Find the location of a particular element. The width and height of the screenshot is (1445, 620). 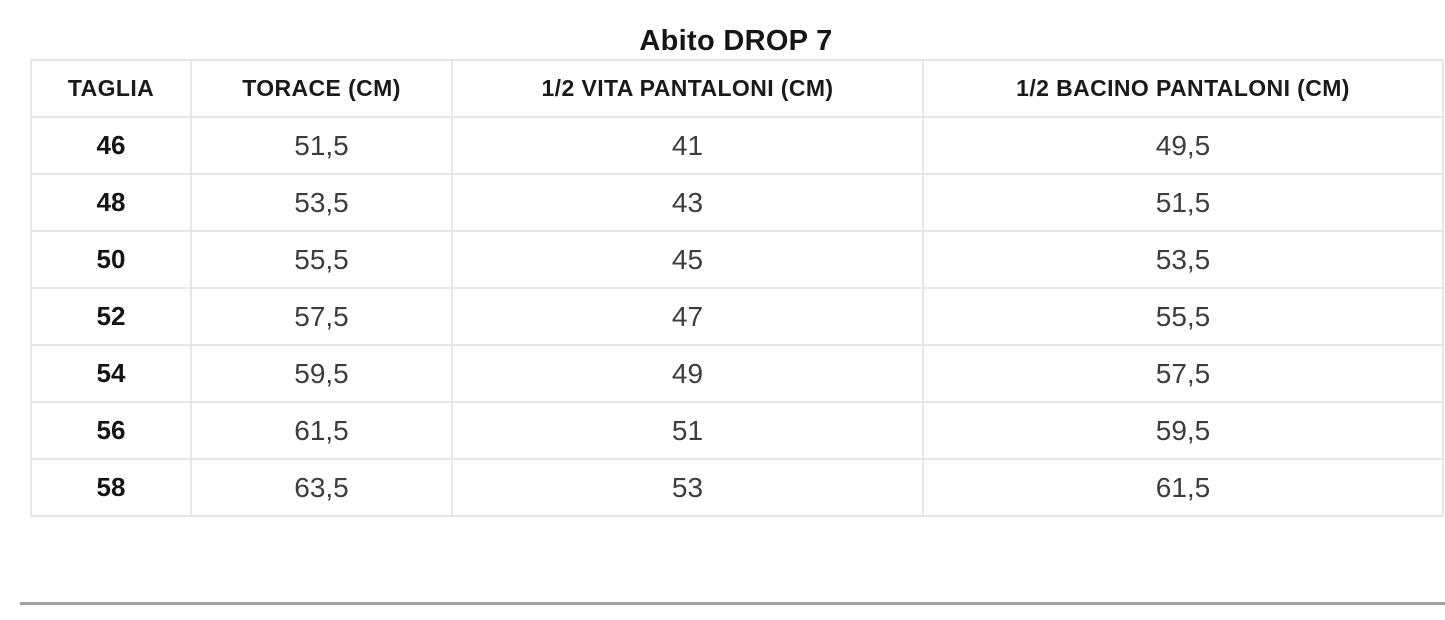

size-cell: 52 is located at coordinates (111, 316).